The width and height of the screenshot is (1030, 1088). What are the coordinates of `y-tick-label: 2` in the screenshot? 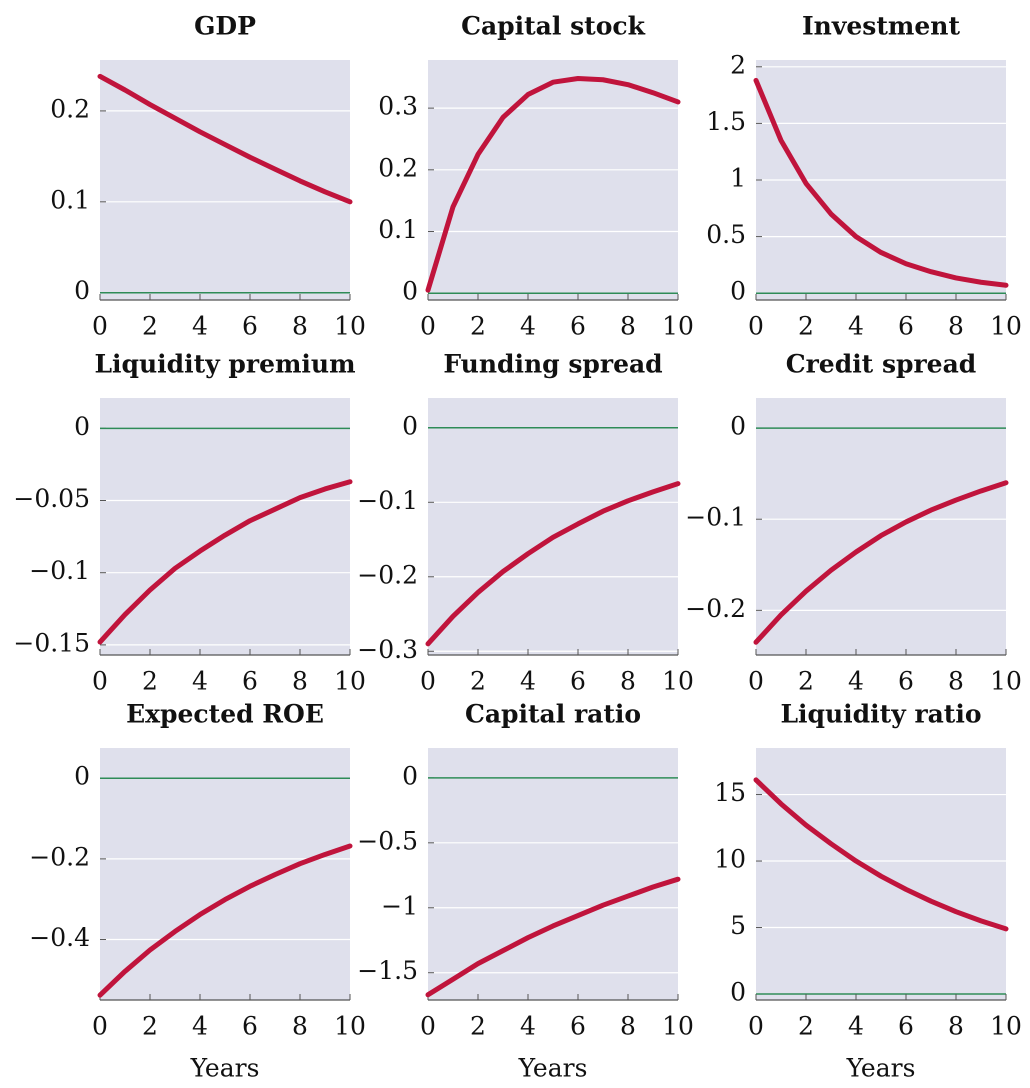 It's located at (738, 64).